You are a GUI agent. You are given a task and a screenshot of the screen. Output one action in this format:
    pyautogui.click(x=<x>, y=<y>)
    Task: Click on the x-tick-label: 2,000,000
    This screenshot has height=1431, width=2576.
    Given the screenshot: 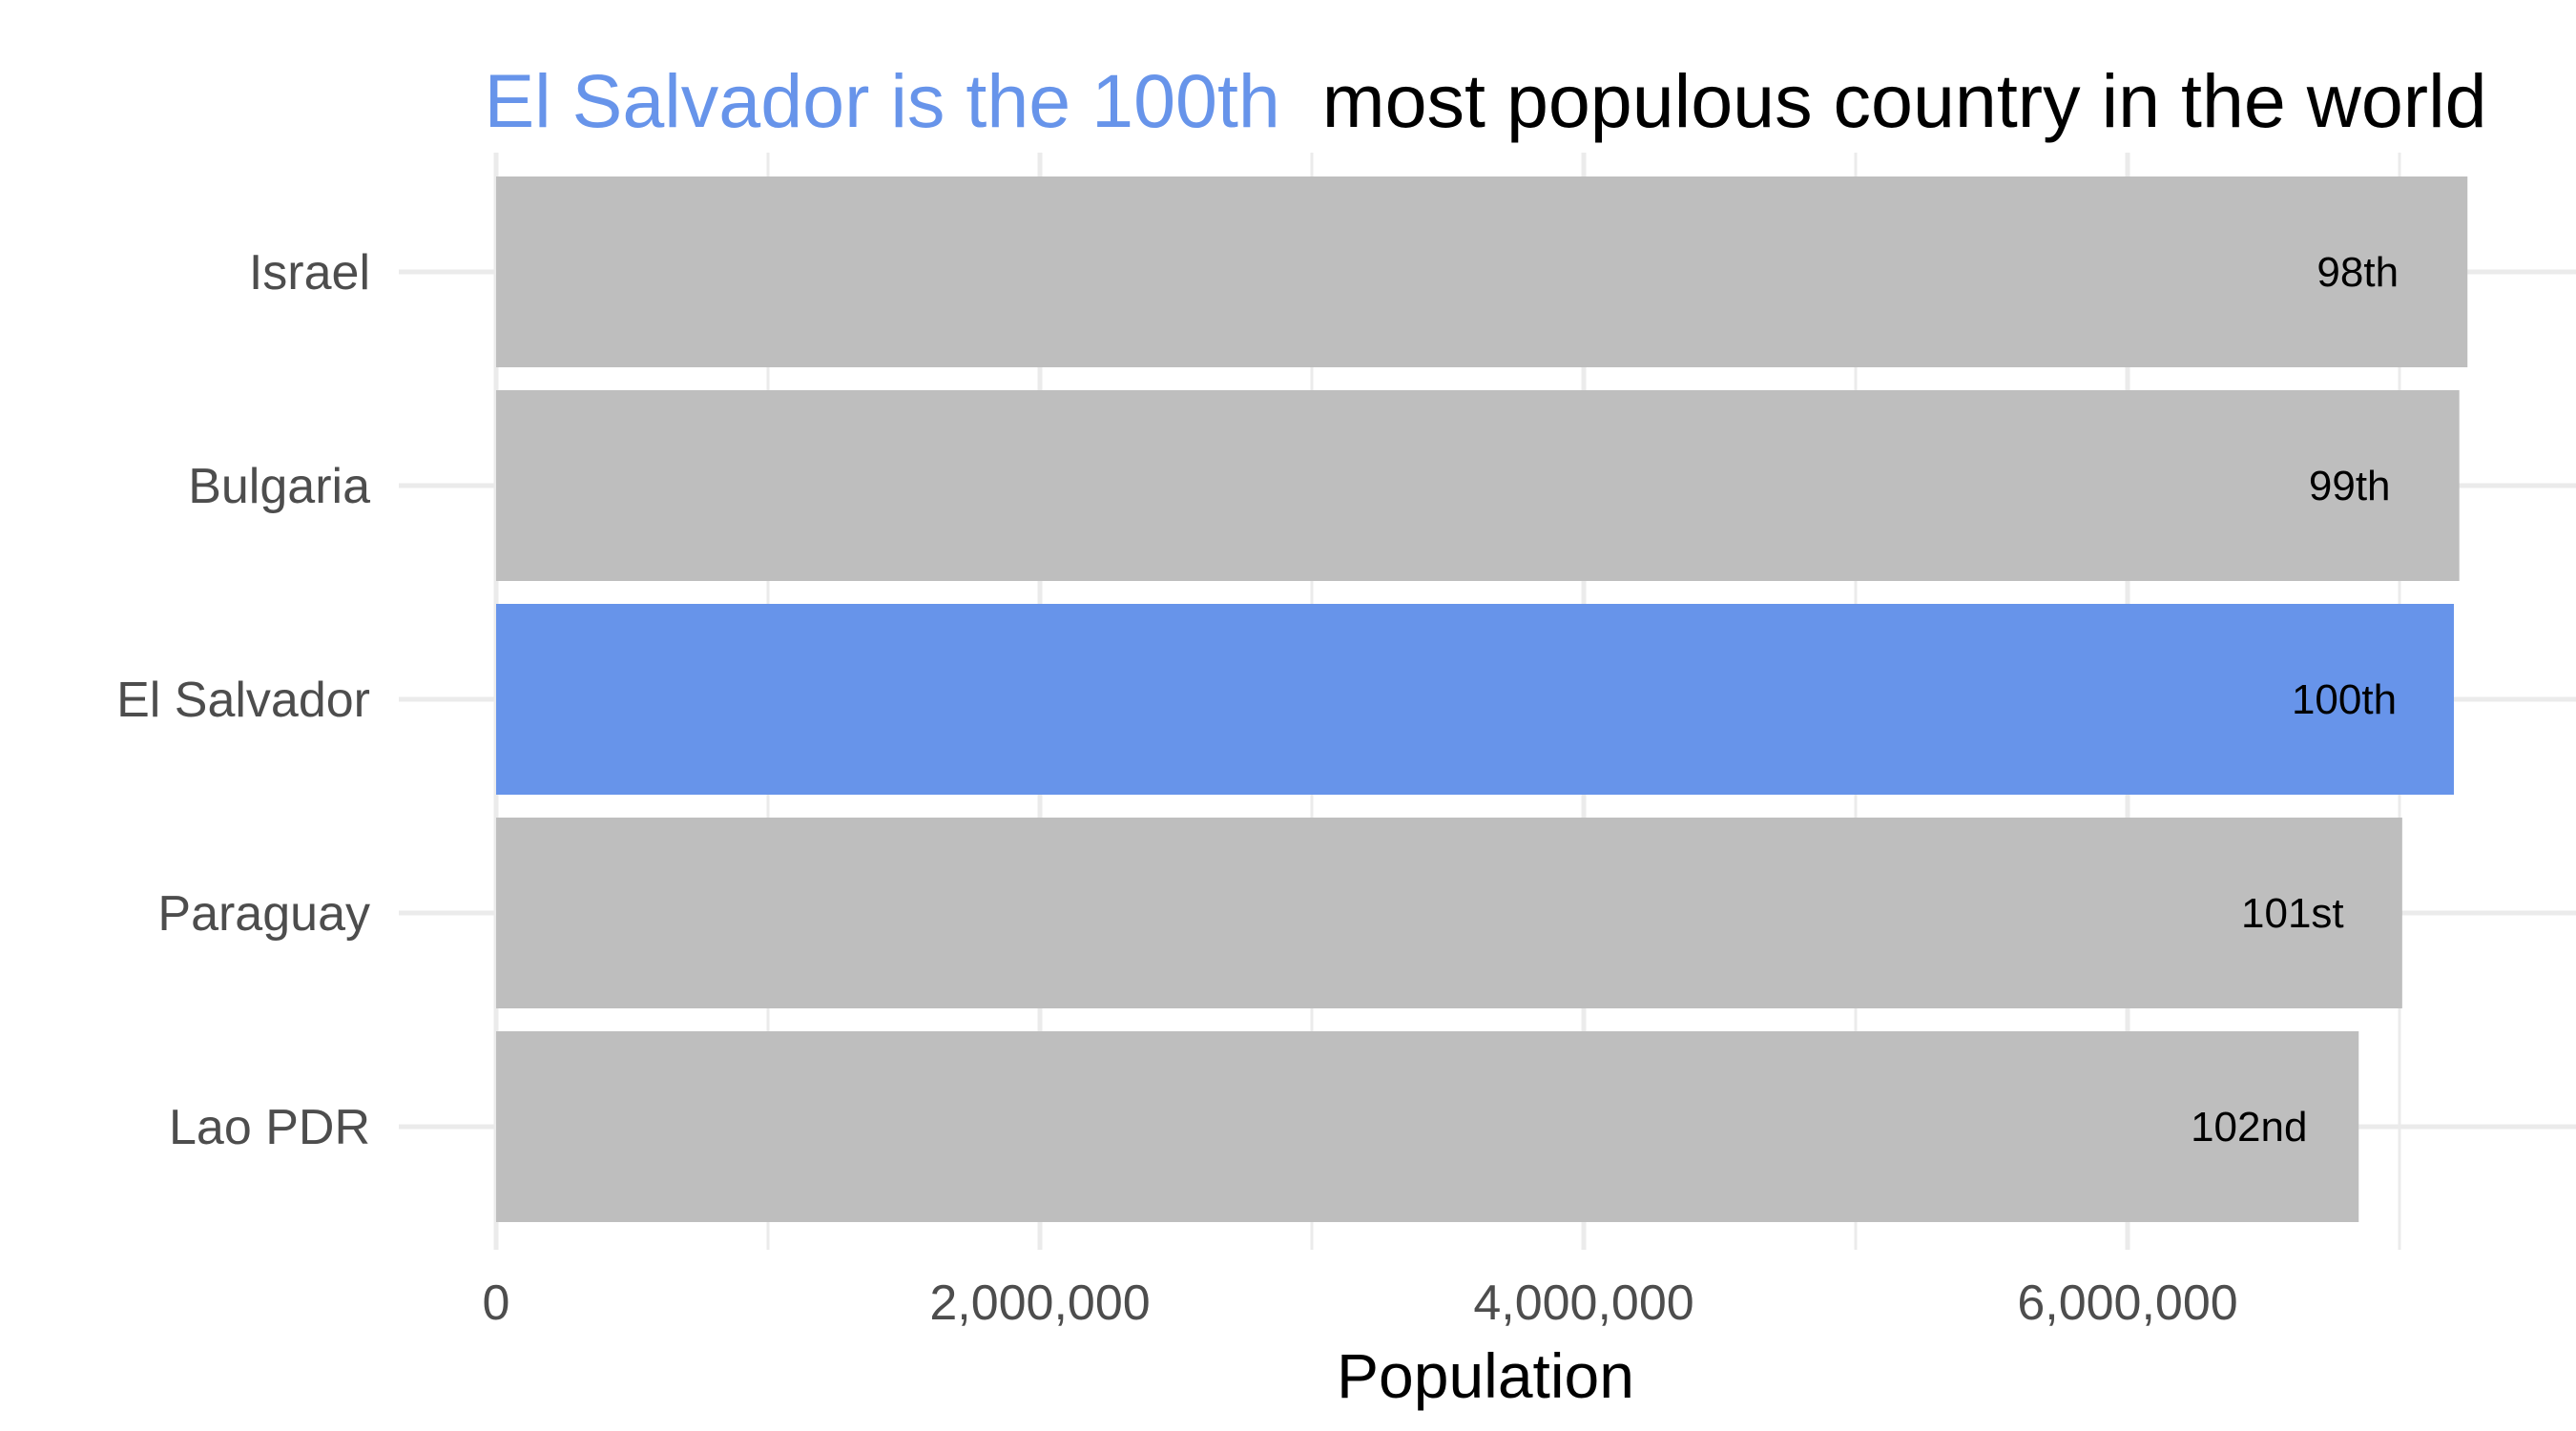 What is the action you would take?
    pyautogui.click(x=1039, y=1303)
    